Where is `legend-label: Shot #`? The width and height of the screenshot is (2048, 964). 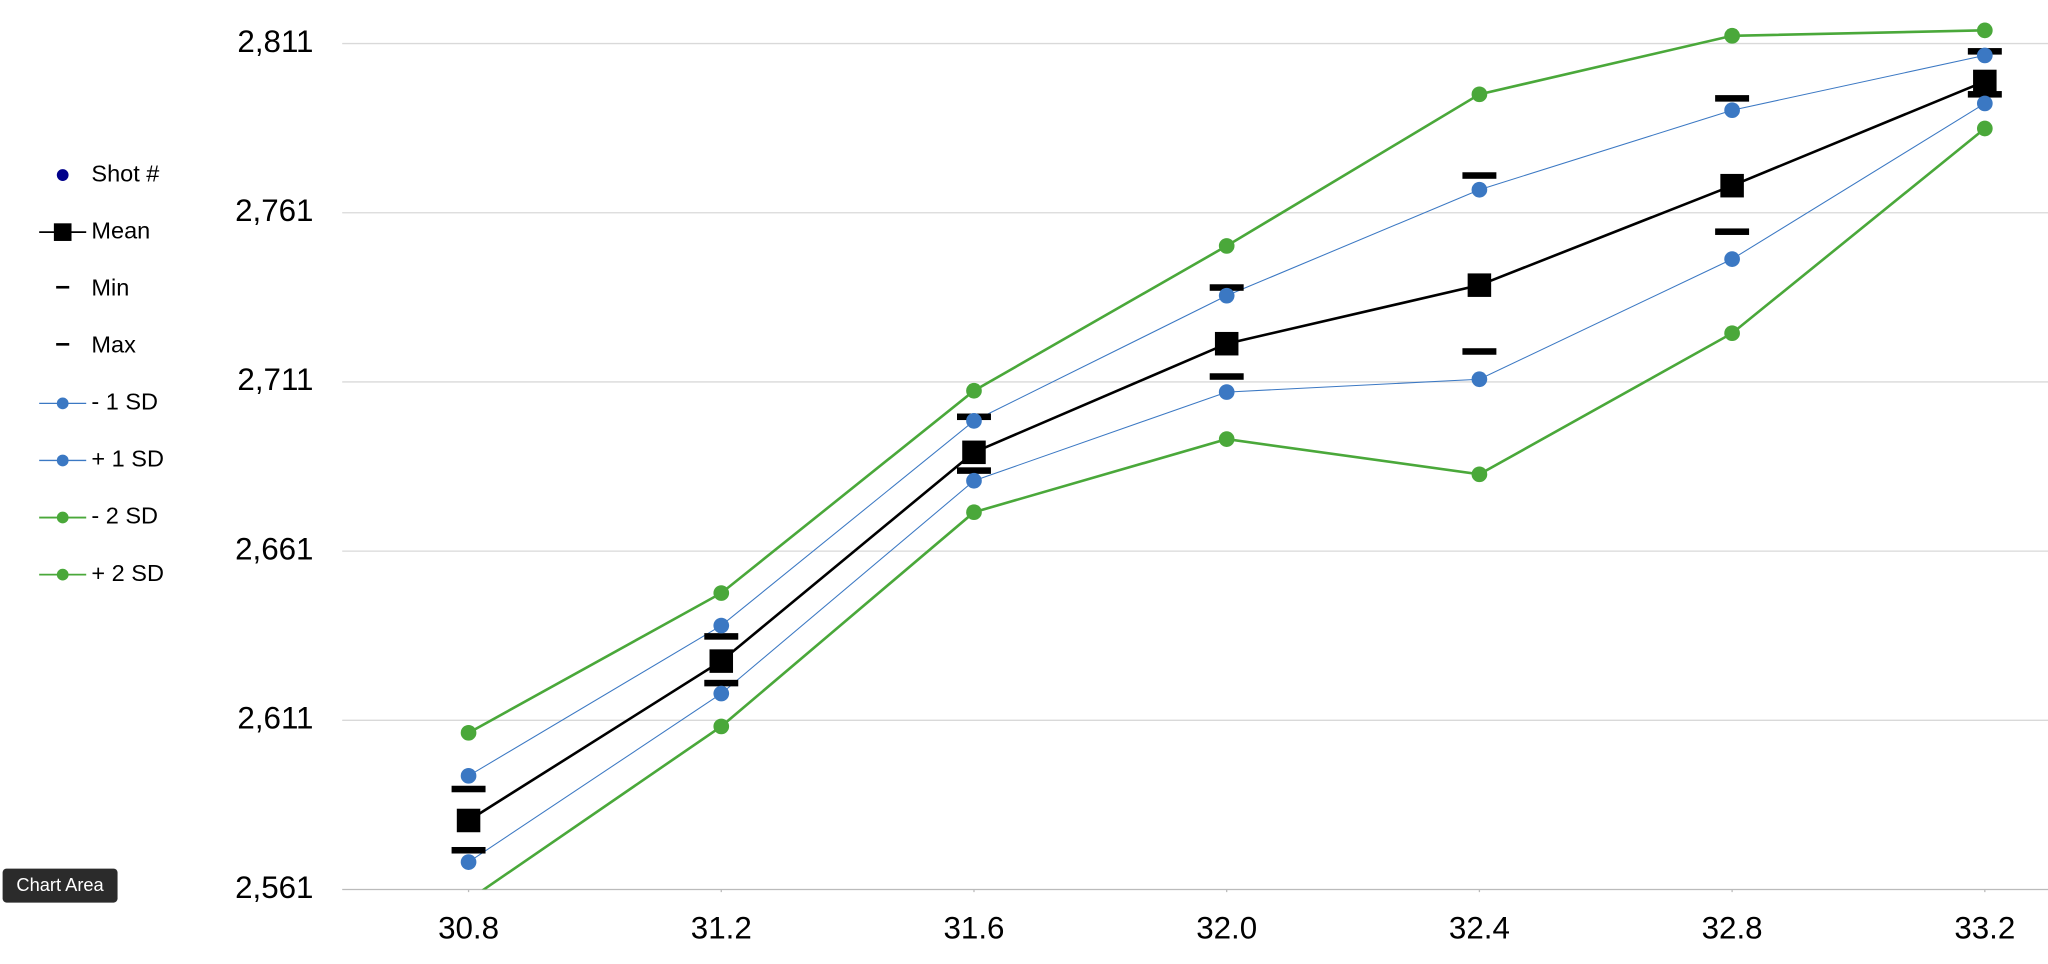 legend-label: Shot # is located at coordinates (125, 173).